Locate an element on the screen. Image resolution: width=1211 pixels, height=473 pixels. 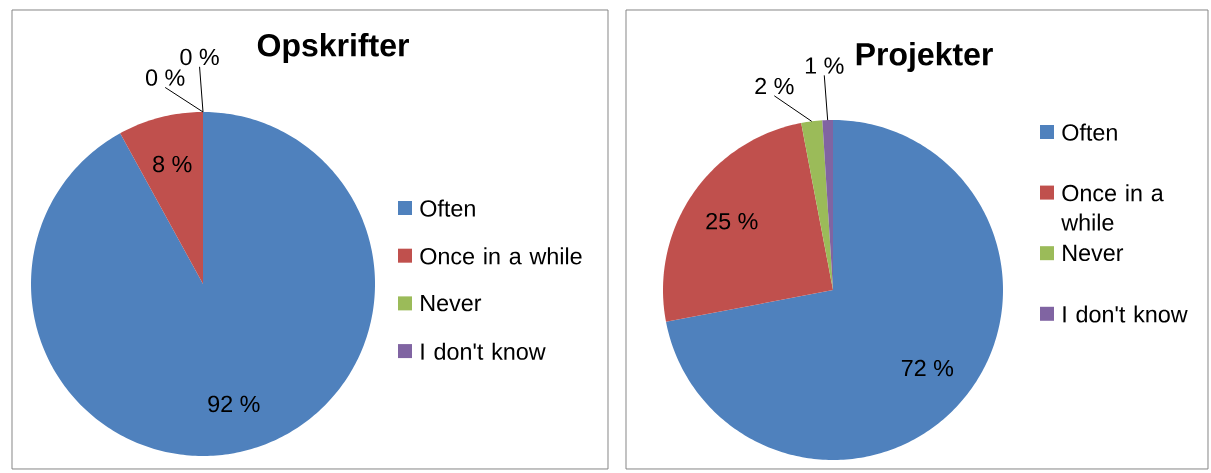
data-label: 1 % is located at coordinates (824, 65).